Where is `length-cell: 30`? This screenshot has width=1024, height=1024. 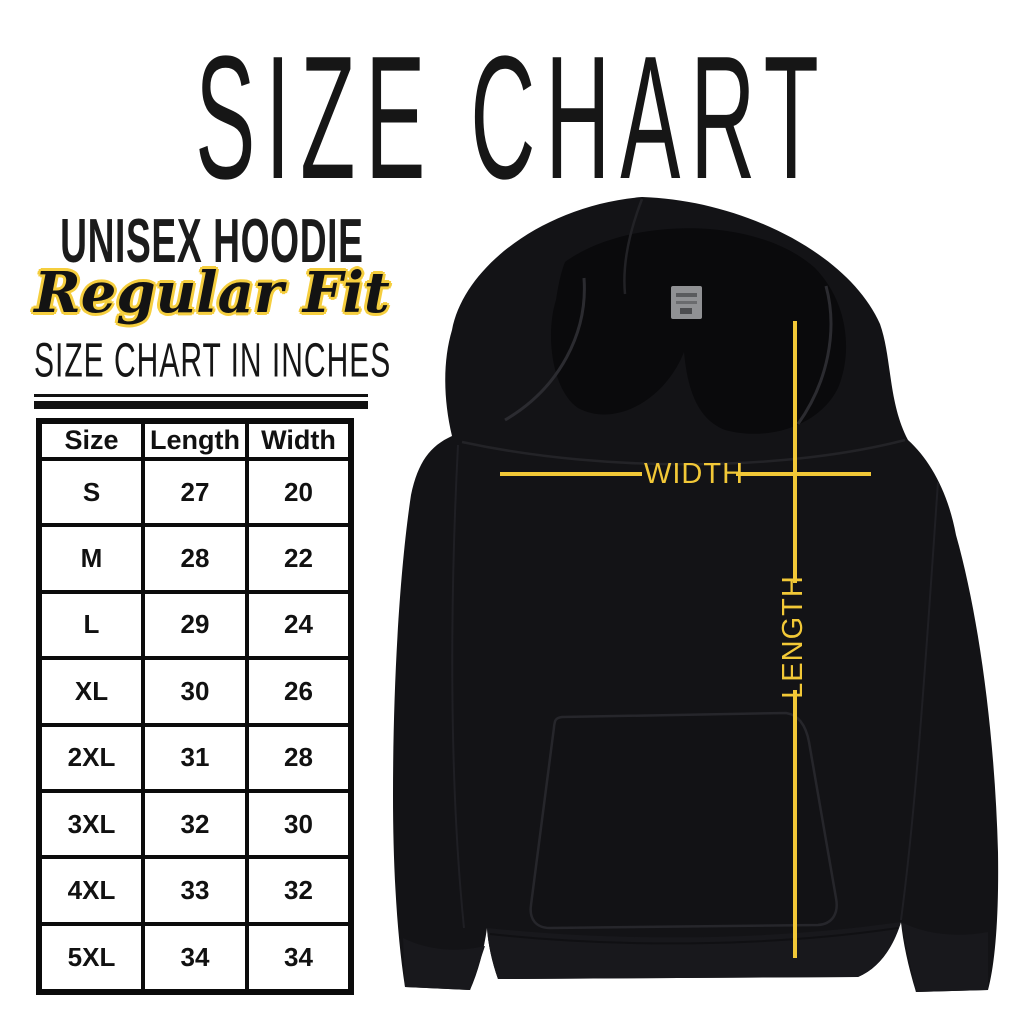
length-cell: 30 is located at coordinates (195, 691).